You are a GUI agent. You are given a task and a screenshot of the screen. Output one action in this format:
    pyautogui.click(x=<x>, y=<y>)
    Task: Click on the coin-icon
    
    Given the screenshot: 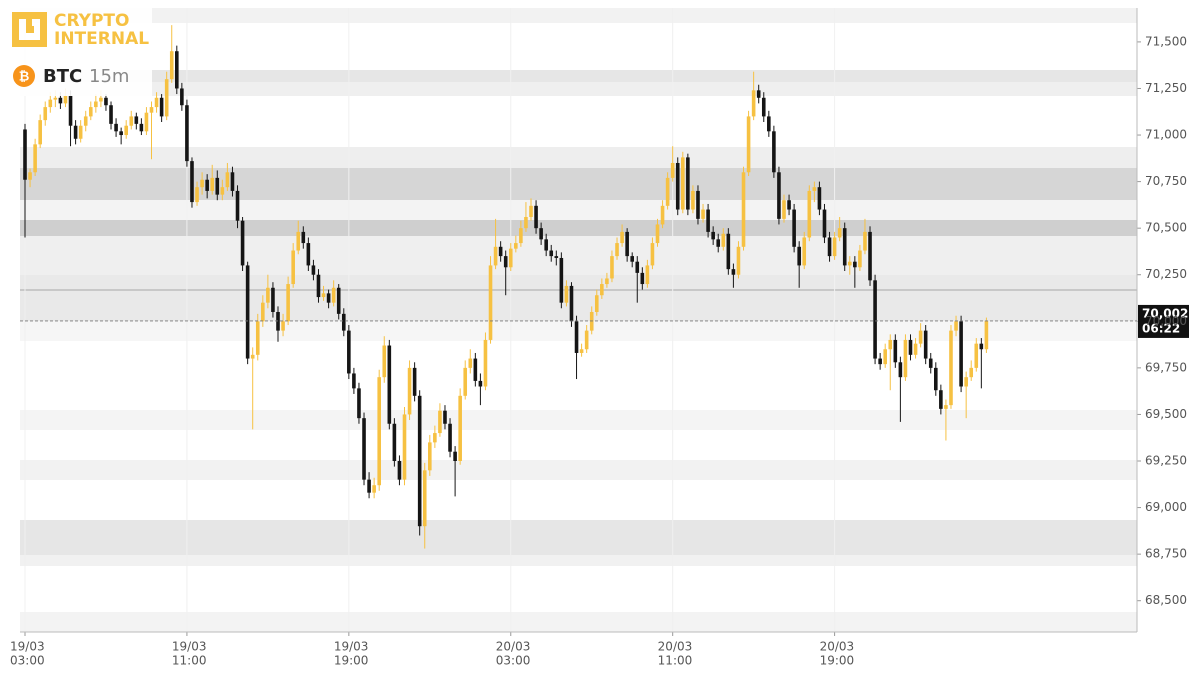 What is the action you would take?
    pyautogui.click(x=24, y=76)
    